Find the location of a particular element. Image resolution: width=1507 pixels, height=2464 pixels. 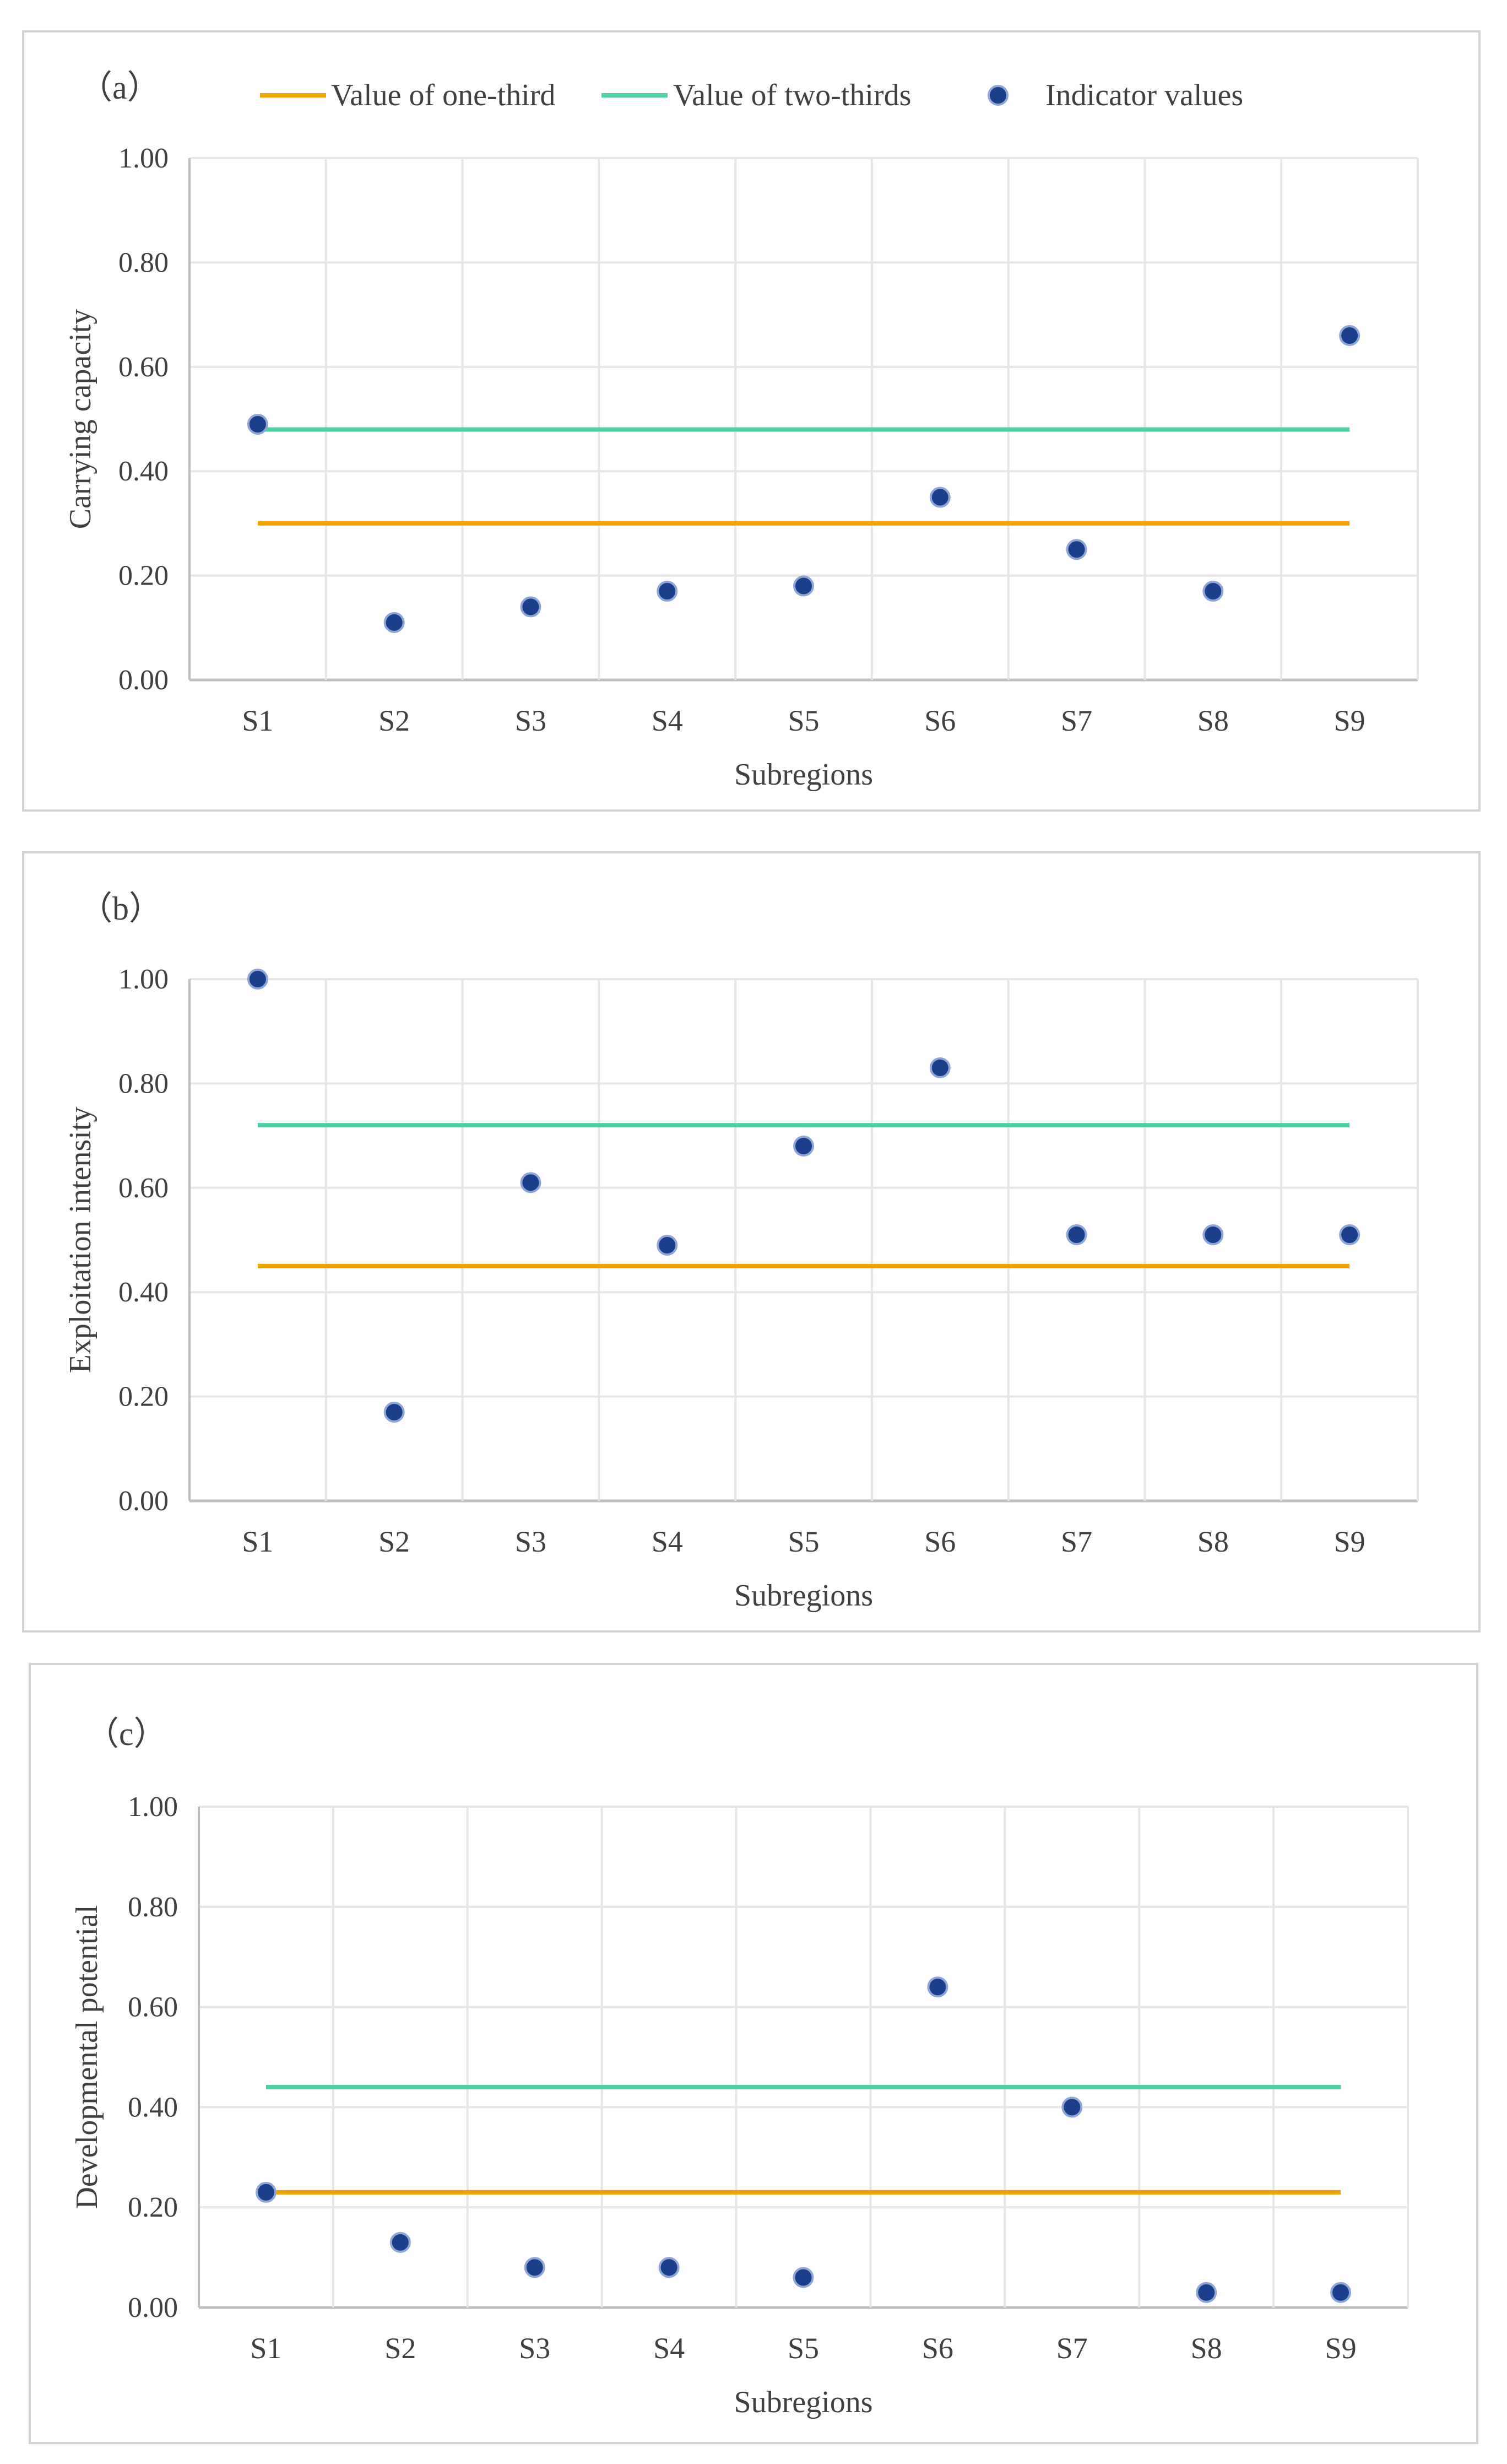

panel-label: （a） is located at coordinates (119, 87).